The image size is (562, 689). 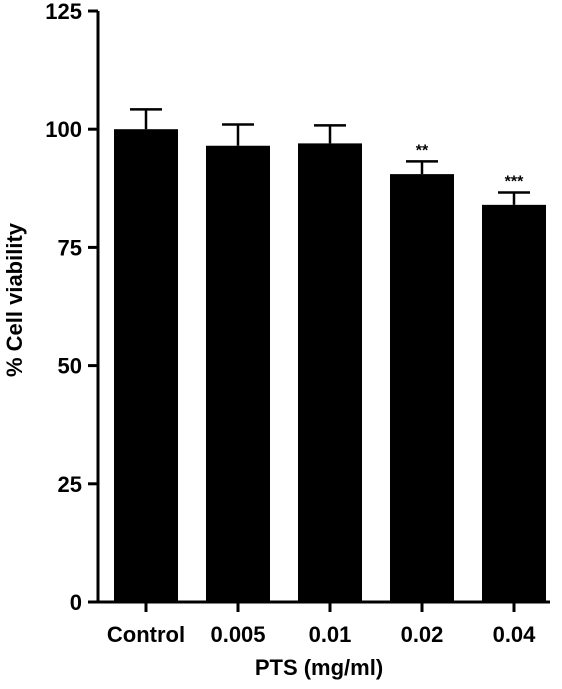 What do you see at coordinates (70, 366) in the screenshot?
I see `y-tick-label: 50` at bounding box center [70, 366].